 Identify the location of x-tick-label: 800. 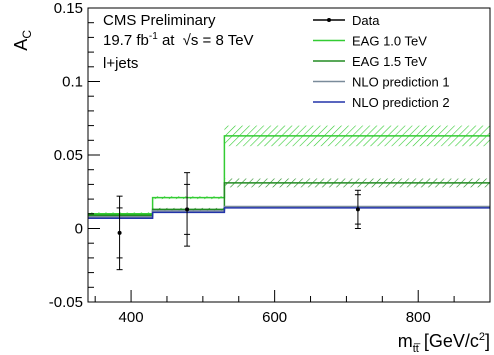
(418, 317).